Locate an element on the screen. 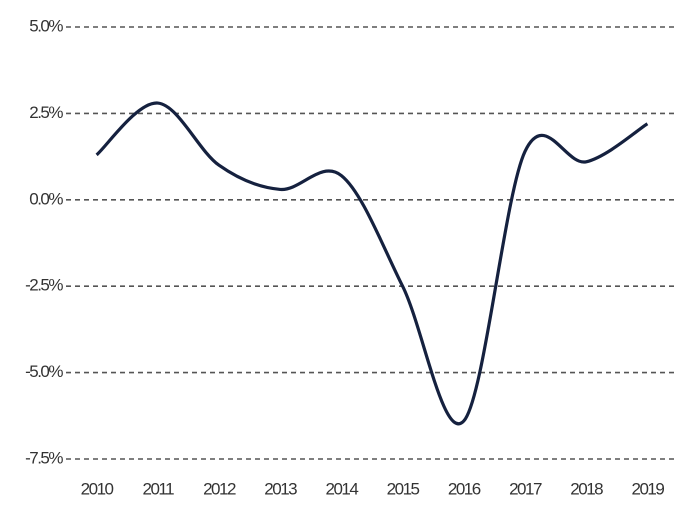 The image size is (700, 525). x-tick-label: 2010 is located at coordinates (97, 488).